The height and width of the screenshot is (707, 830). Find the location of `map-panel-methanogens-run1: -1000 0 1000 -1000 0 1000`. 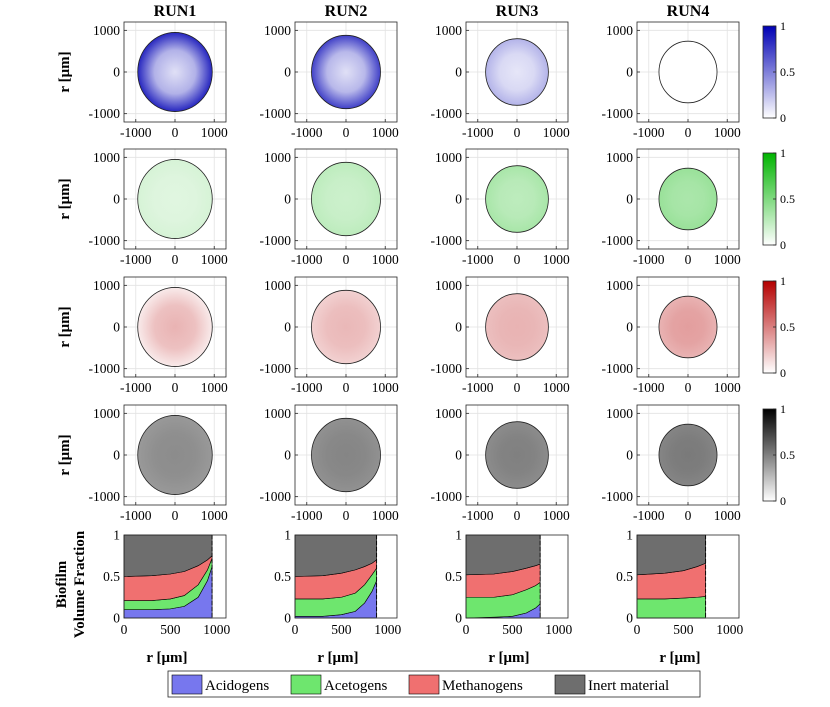

map-panel-methanogens-run1: -1000 0 1000 -1000 0 1000 is located at coordinates (158, 335).